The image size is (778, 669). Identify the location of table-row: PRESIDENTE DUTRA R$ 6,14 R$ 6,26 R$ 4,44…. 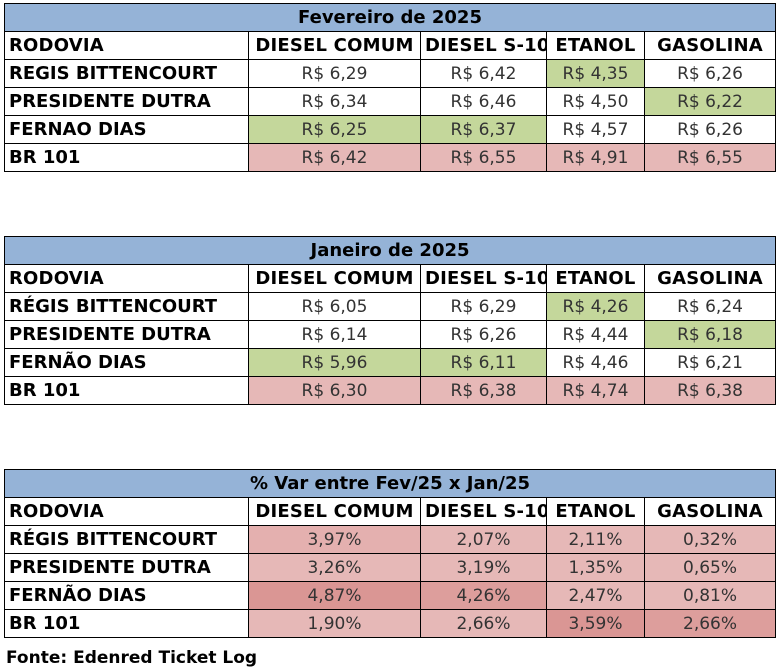
(390, 334).